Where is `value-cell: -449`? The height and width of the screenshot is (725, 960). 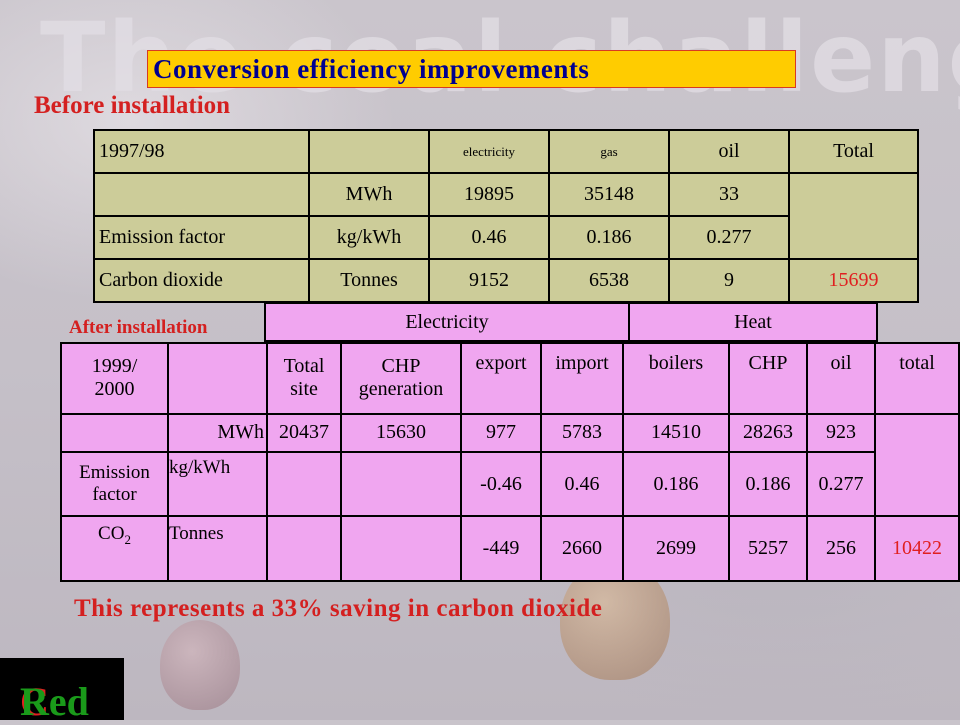 value-cell: -449 is located at coordinates (501, 548).